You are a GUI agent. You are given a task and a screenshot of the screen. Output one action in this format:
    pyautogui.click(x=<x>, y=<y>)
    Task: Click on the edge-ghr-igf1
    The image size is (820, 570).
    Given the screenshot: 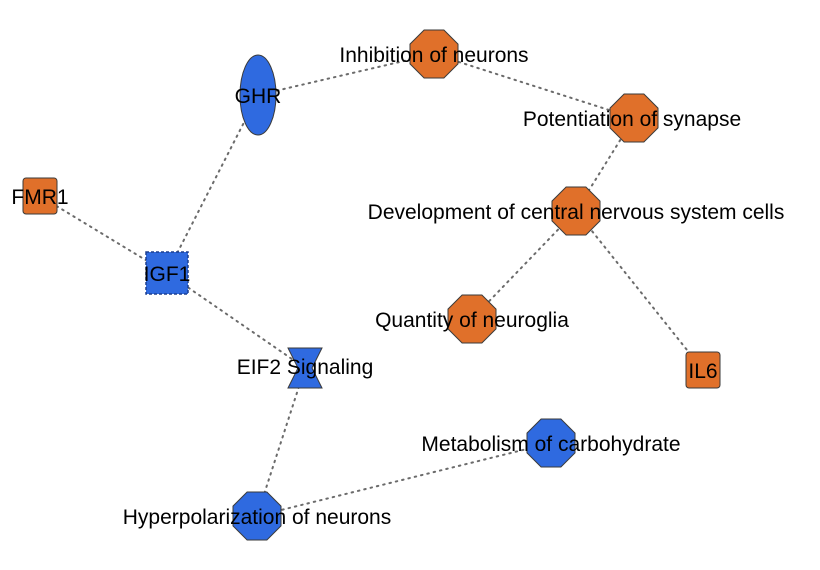 What is the action you would take?
    pyautogui.click(x=212, y=184)
    